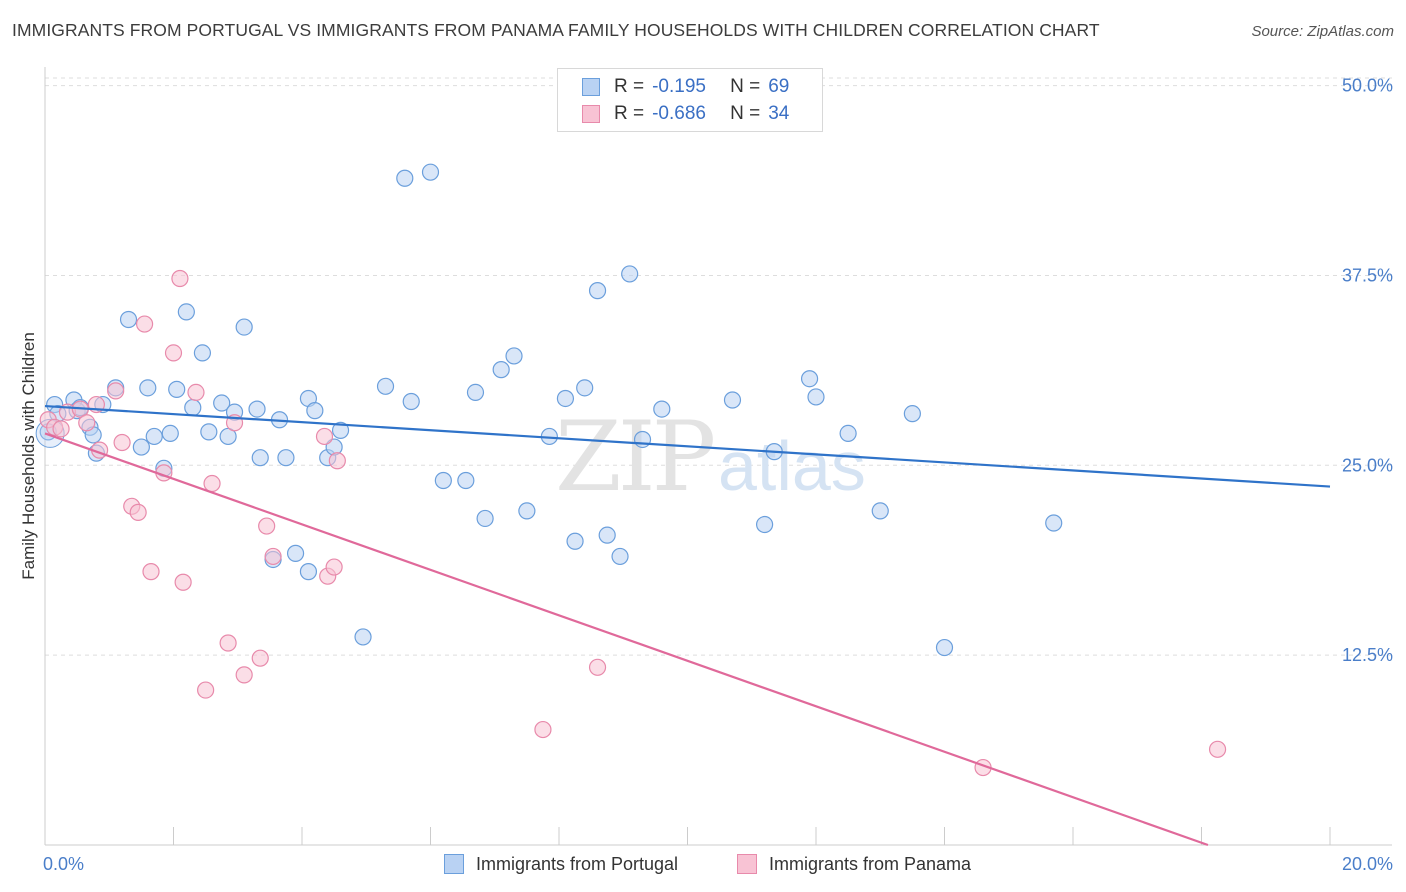 This screenshot has width=1406, height=892. What do you see at coordinates (1367, 86) in the screenshot?
I see `y-tick-label: 50.0%` at bounding box center [1367, 86].